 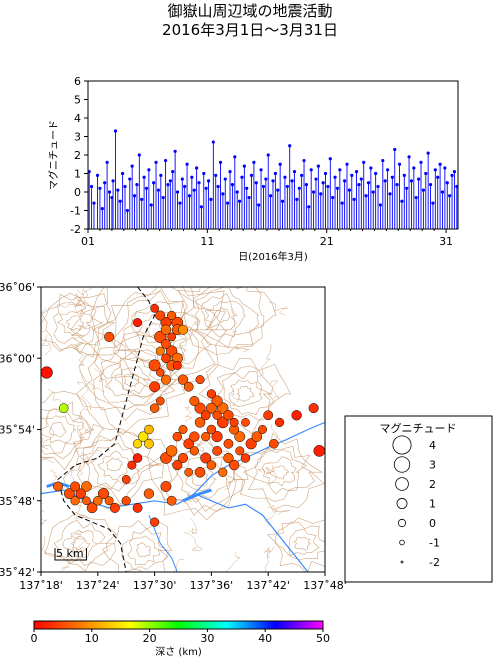 I want to click on lat-tick-label: 35˚48', so click(x=17, y=501).